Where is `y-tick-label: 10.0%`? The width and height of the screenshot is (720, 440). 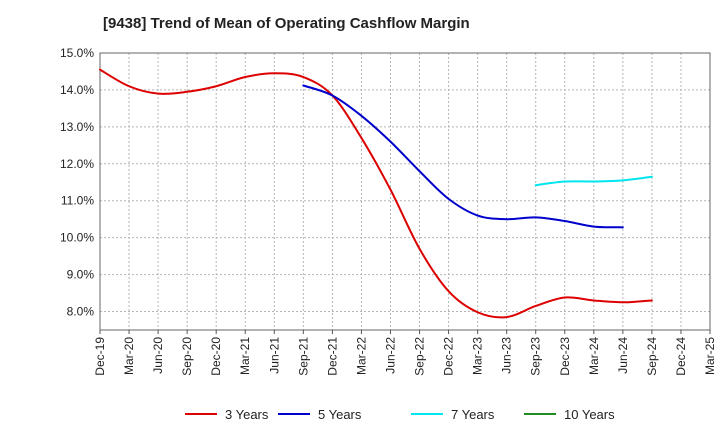 y-tick-label: 10.0% is located at coordinates (77, 238).